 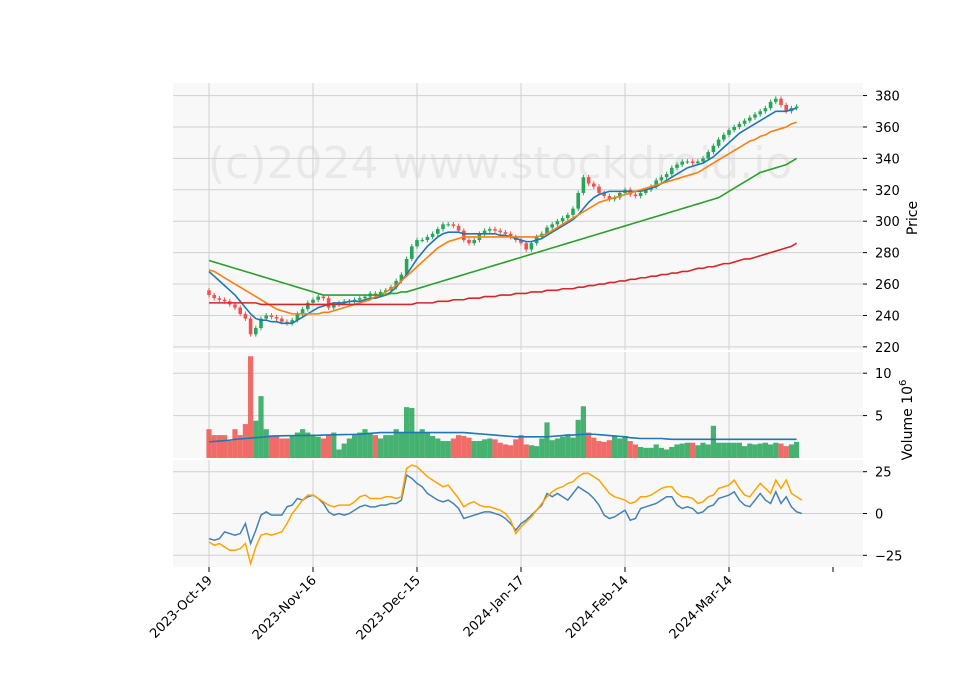 What do you see at coordinates (879, 417) in the screenshot?
I see `volume-y-tick-label: 5` at bounding box center [879, 417].